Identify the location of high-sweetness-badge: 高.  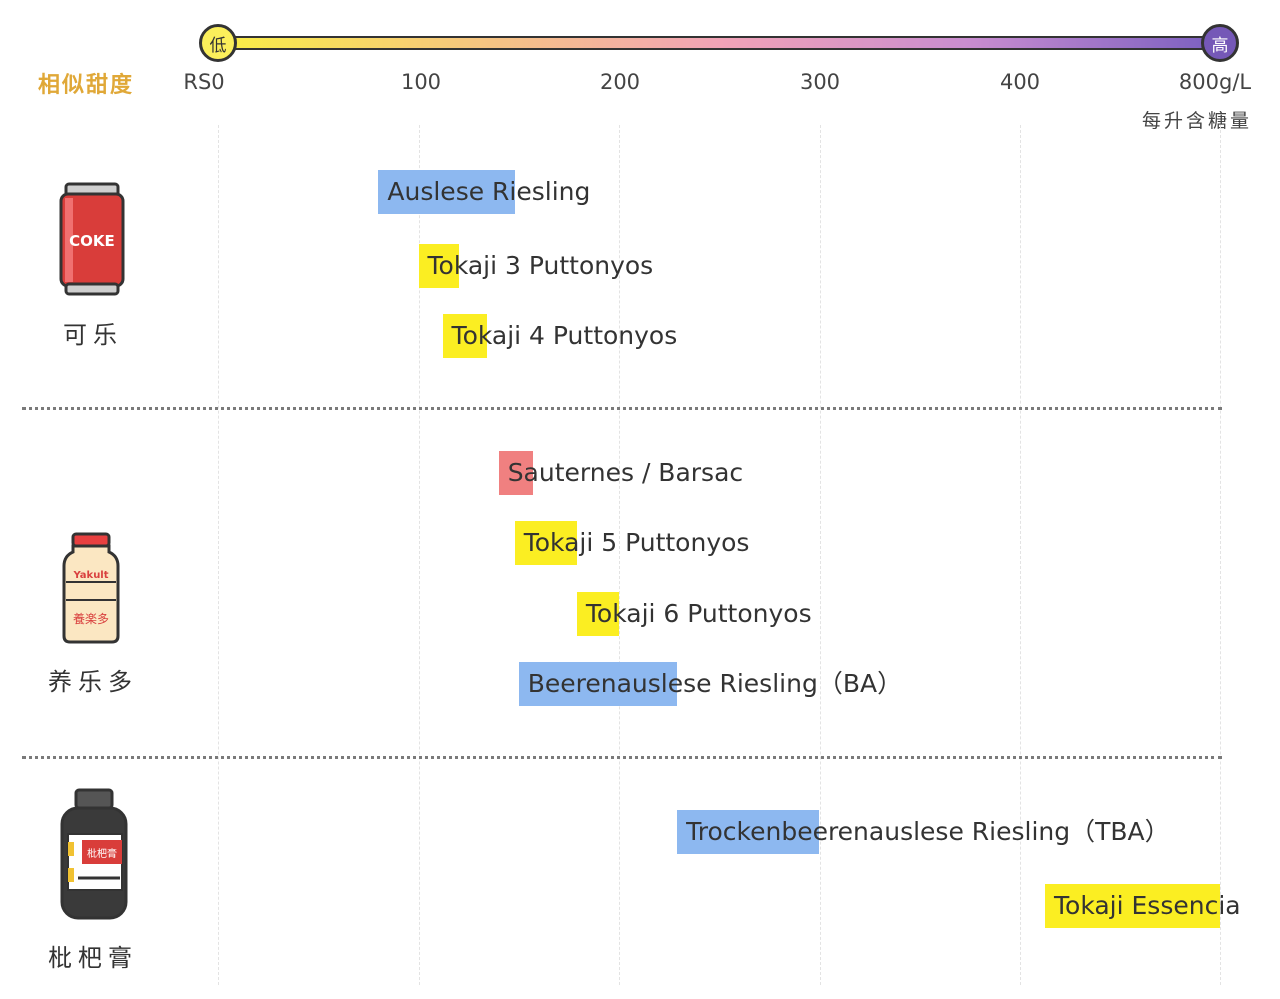
(1220, 43).